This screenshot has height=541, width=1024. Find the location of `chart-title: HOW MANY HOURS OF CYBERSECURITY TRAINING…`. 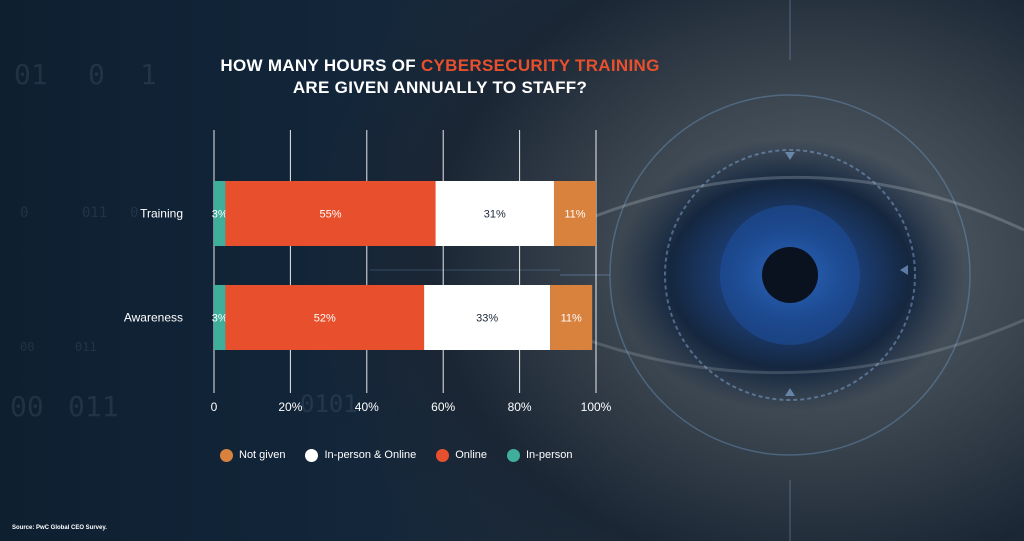

chart-title: HOW MANY HOURS OF CYBERSECURITY TRAINING… is located at coordinates (440, 77).